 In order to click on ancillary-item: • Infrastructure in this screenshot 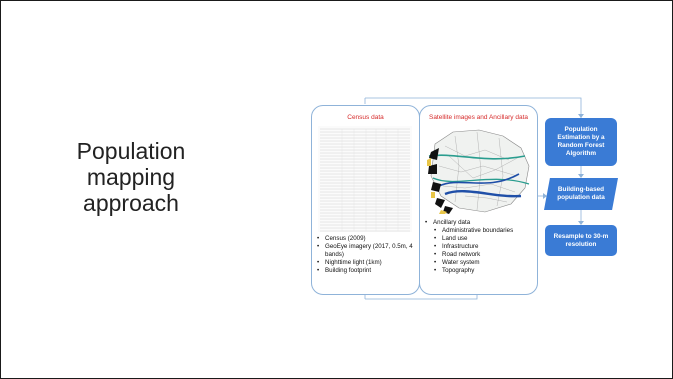, I will do `click(456, 246)`.